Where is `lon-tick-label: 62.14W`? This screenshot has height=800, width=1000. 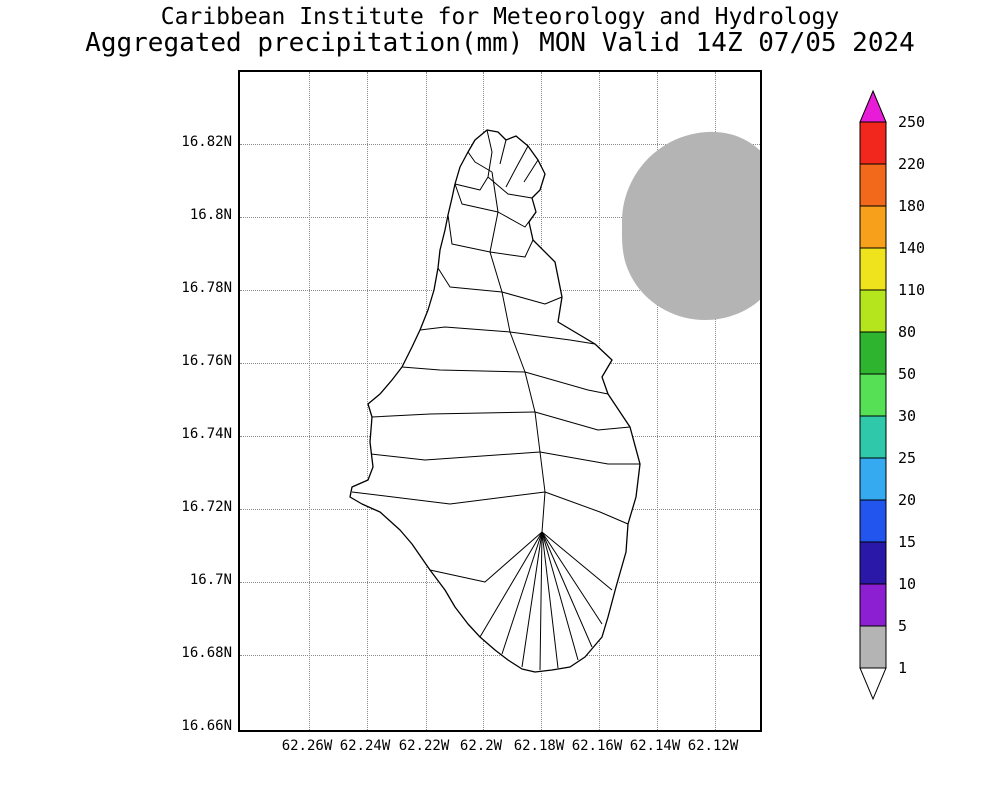 lon-tick-label: 62.14W is located at coordinates (655, 746).